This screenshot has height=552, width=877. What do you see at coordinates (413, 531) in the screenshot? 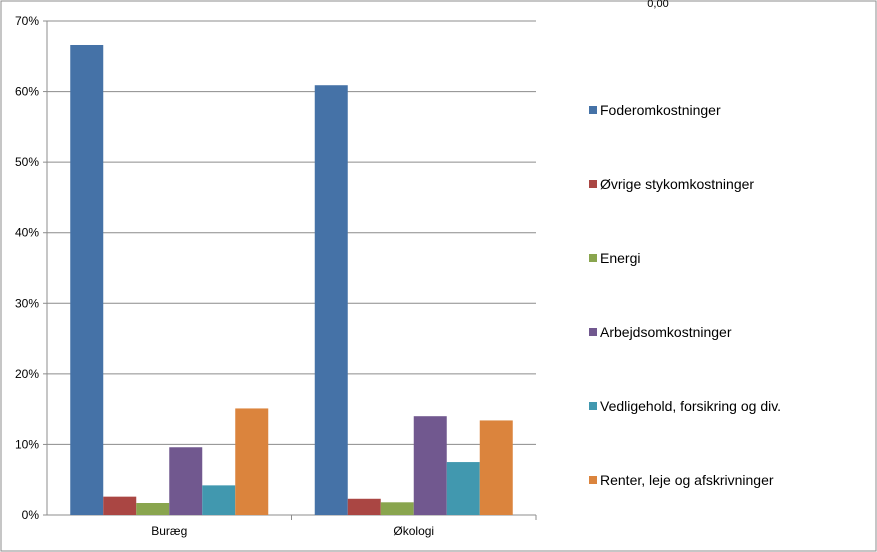
I see `x-category-label: Økologi` at bounding box center [413, 531].